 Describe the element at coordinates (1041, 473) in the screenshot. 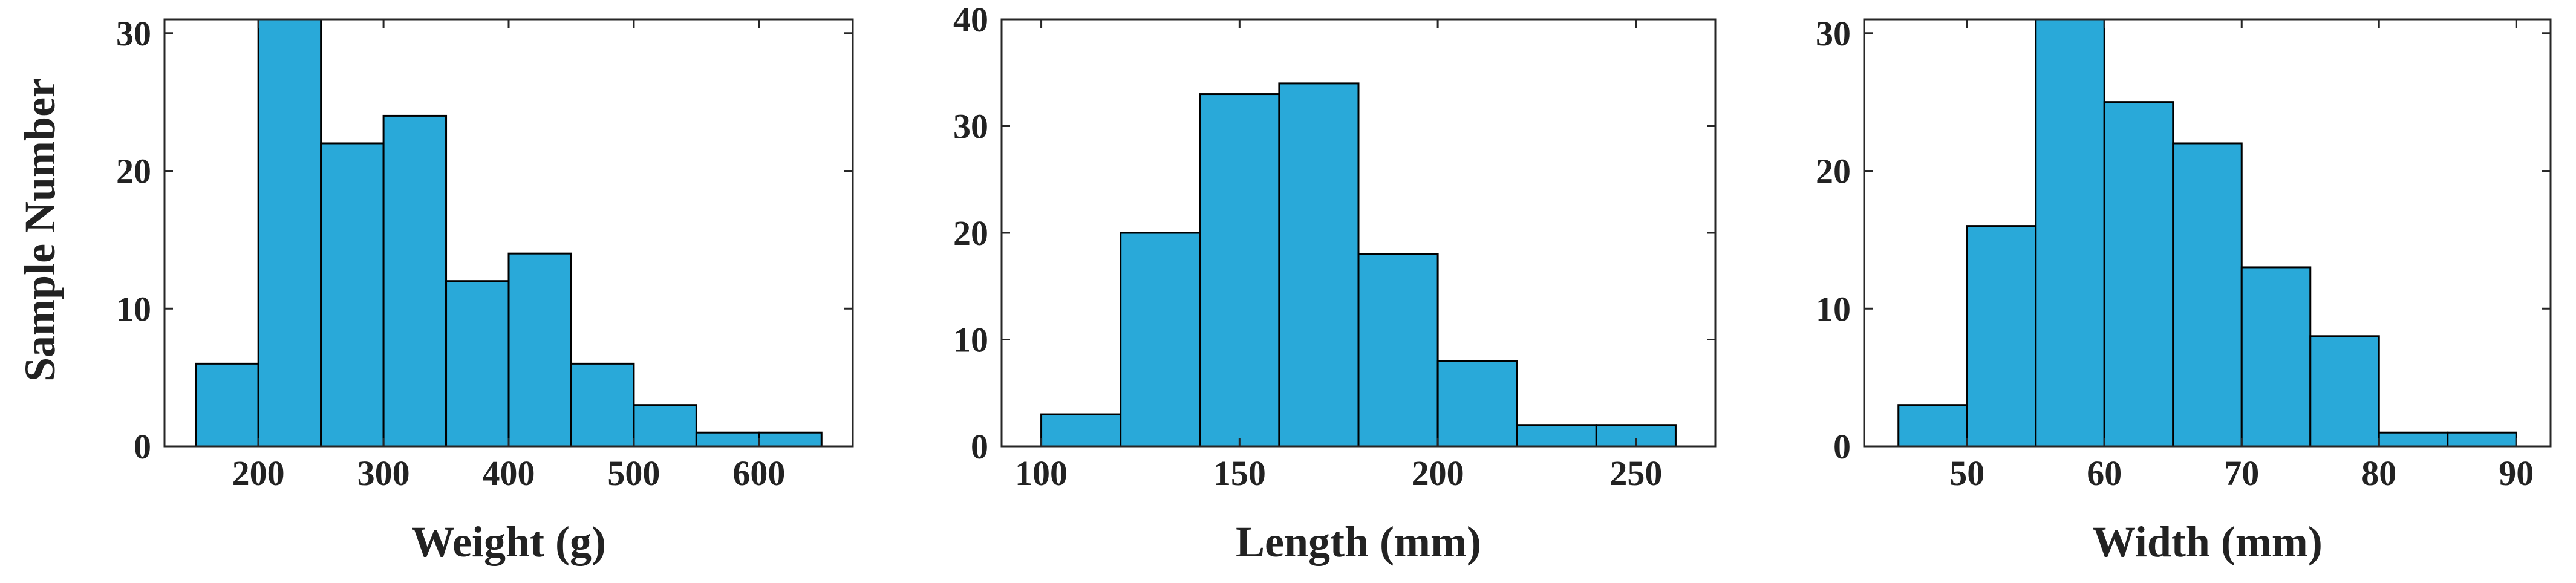

I see `x-tick-label: 100` at that location.